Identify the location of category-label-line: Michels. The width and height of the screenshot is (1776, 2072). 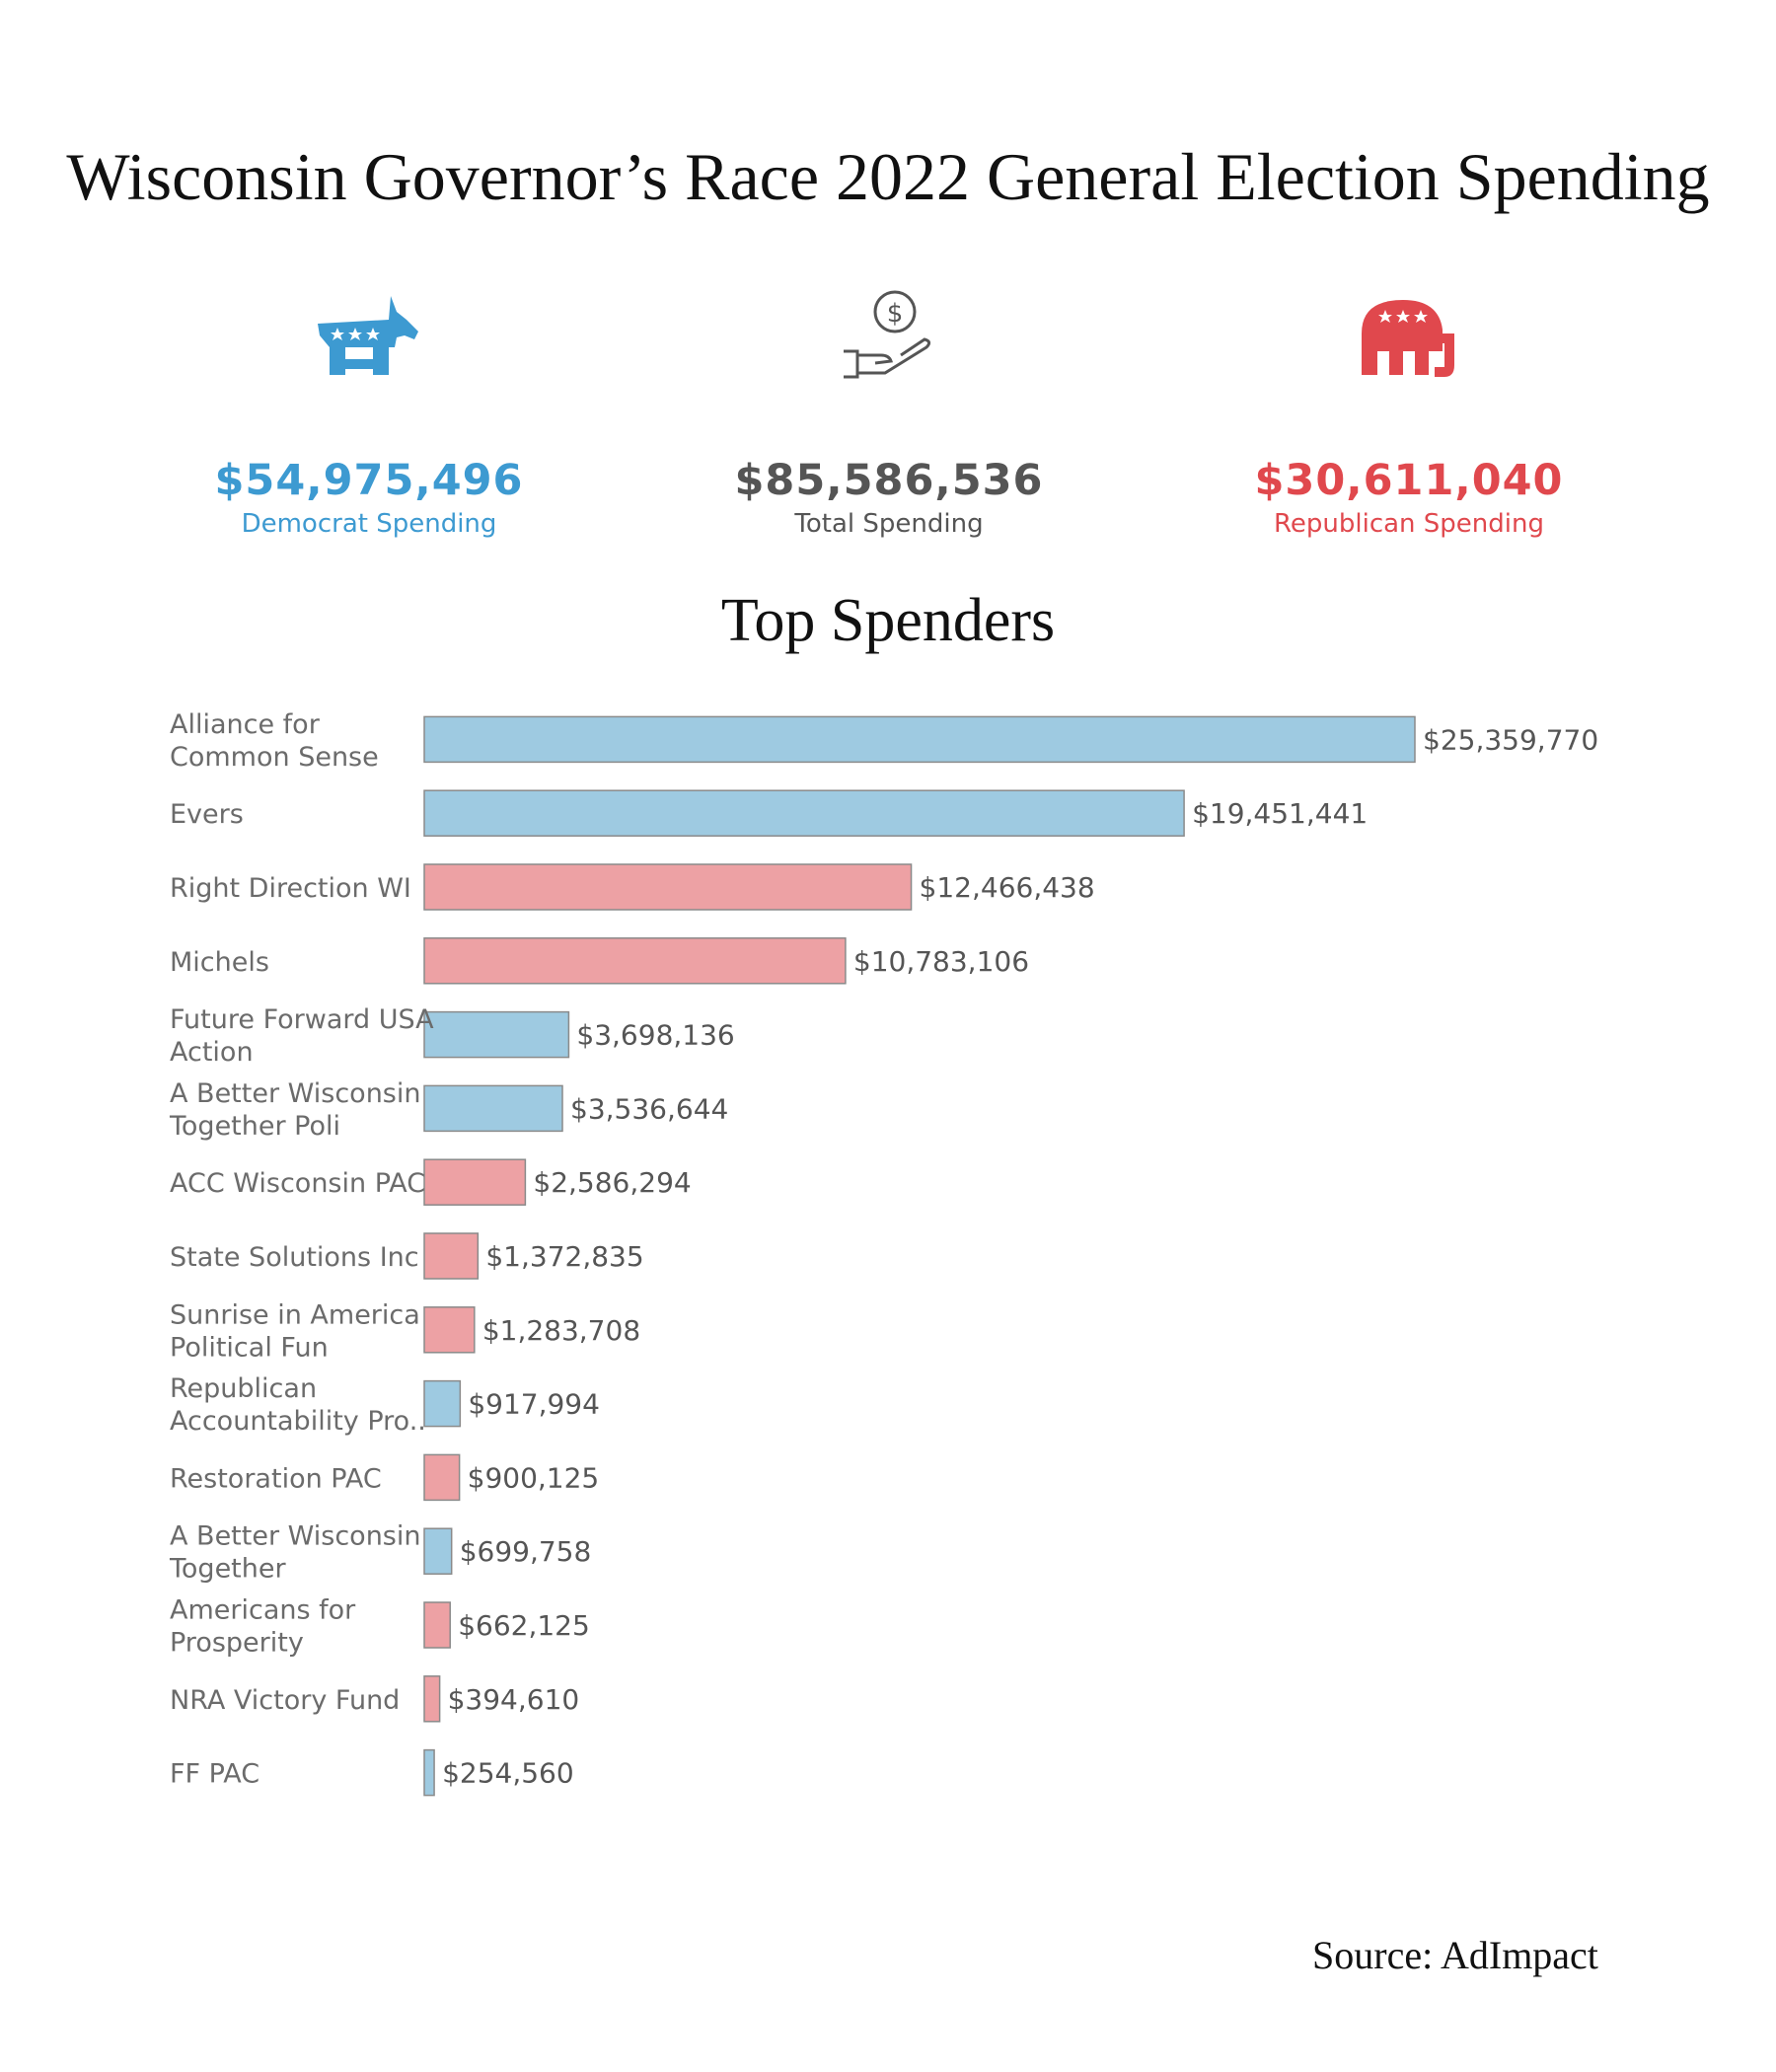
(219, 963).